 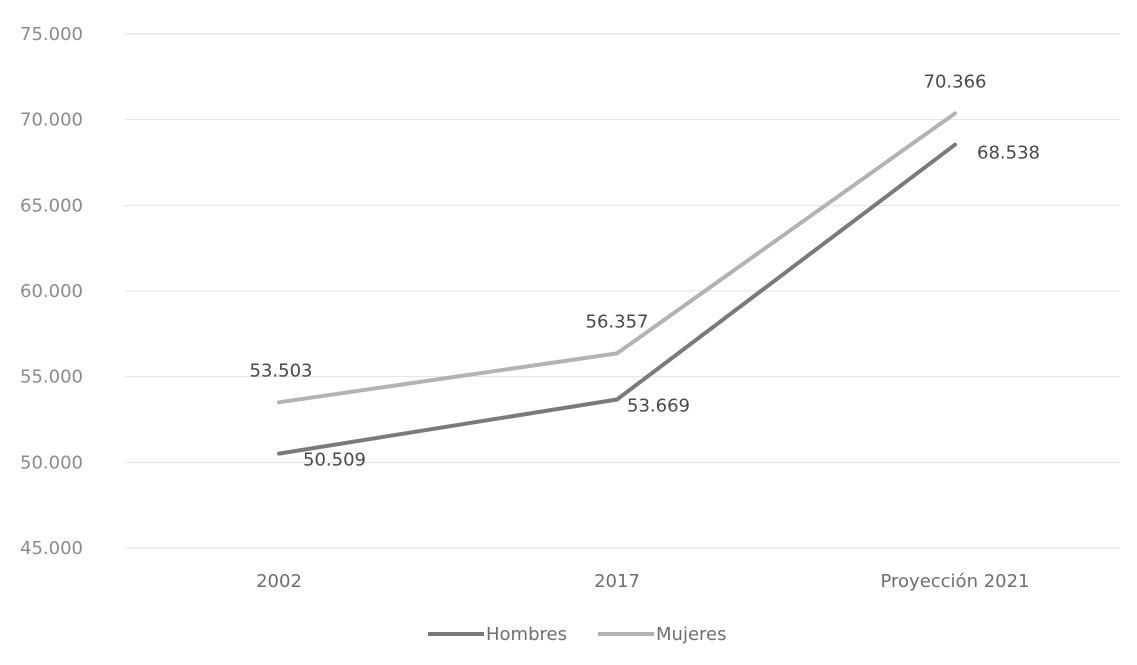 I want to click on y-tick-label: 45.000, so click(x=51, y=548).